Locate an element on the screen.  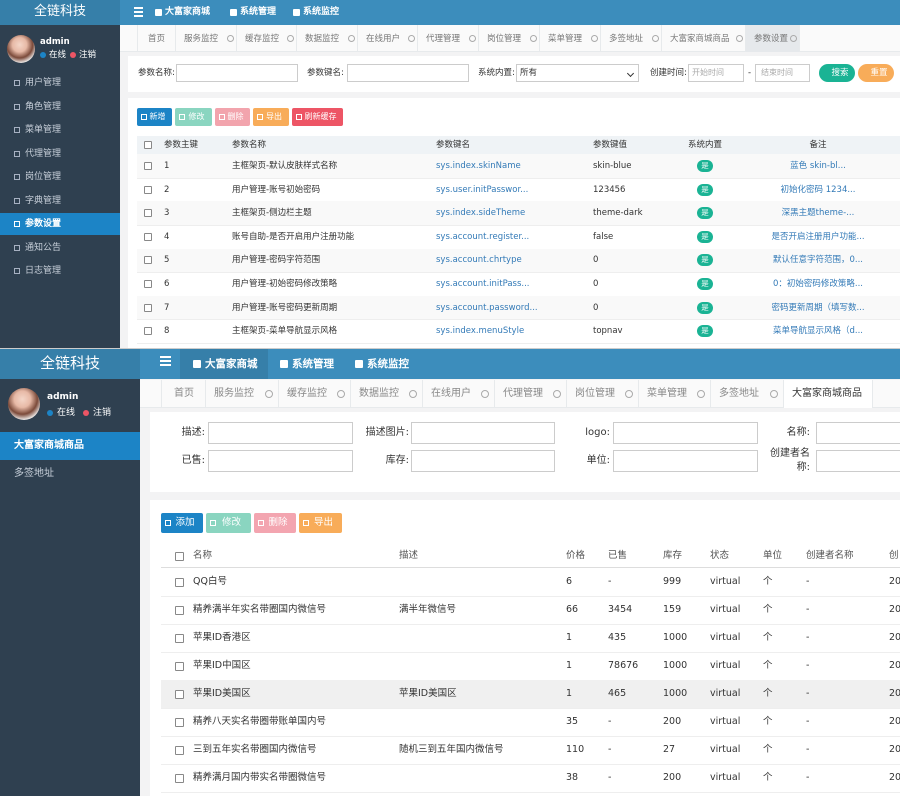
status-dot is located at coordinates (43, 55).